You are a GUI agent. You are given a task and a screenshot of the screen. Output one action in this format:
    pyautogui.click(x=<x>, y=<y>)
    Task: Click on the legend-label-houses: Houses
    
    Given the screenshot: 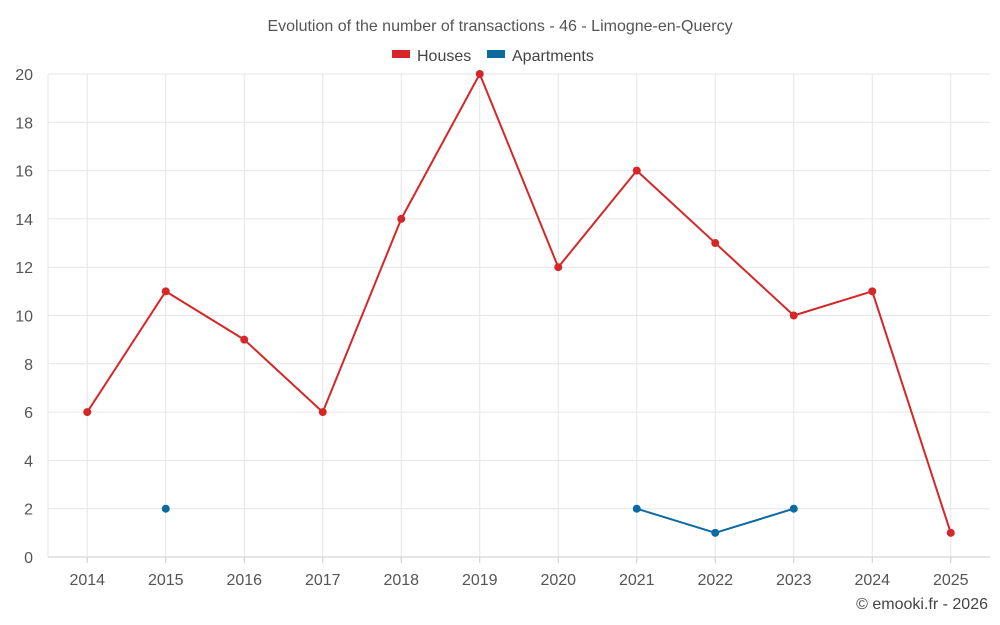 What is the action you would take?
    pyautogui.click(x=444, y=56)
    